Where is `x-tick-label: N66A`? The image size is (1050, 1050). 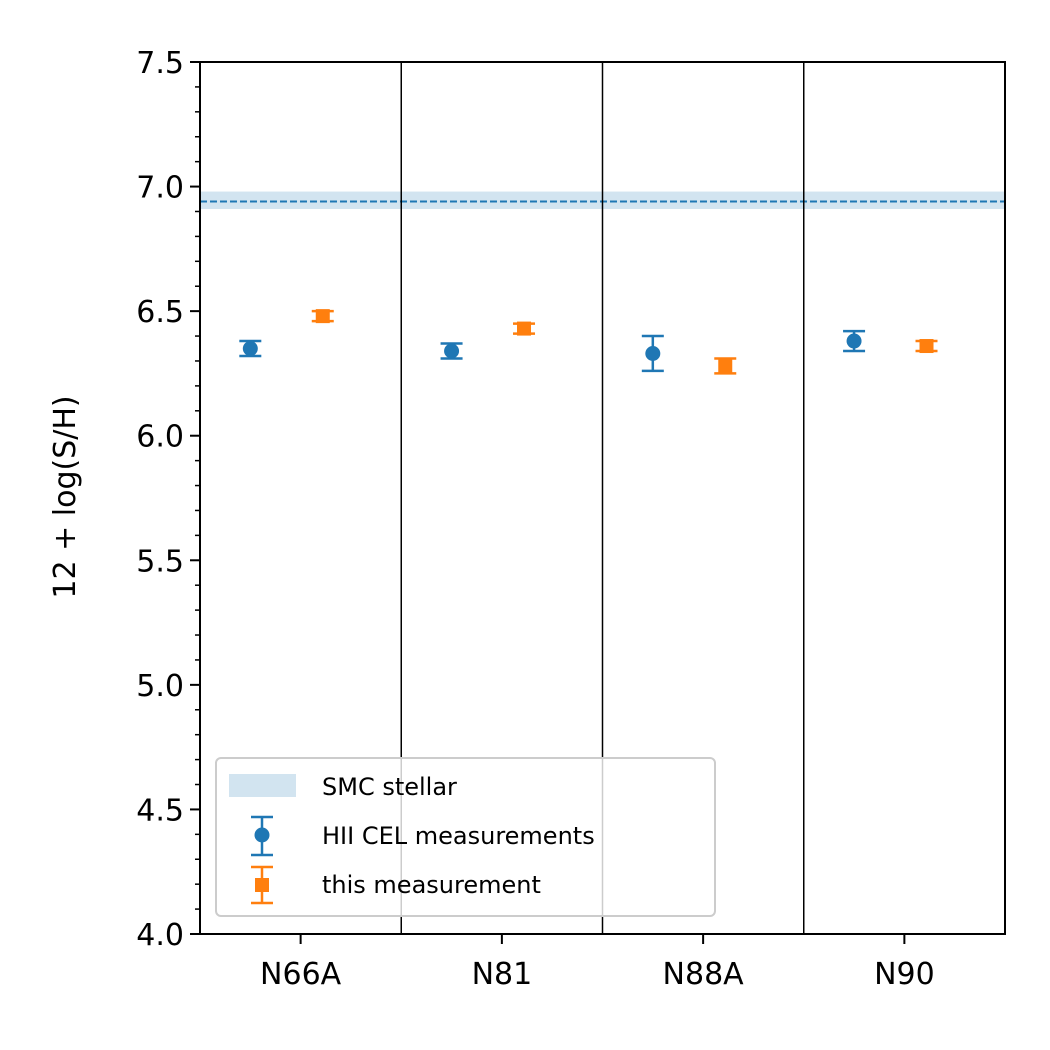
x-tick-label: N66A is located at coordinates (301, 974).